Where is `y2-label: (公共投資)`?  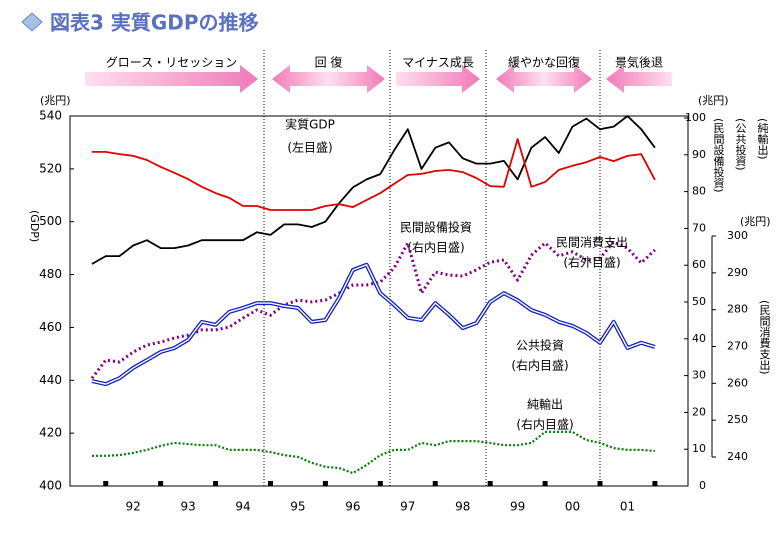 y2-label: (公共投資) is located at coordinates (740, 144).